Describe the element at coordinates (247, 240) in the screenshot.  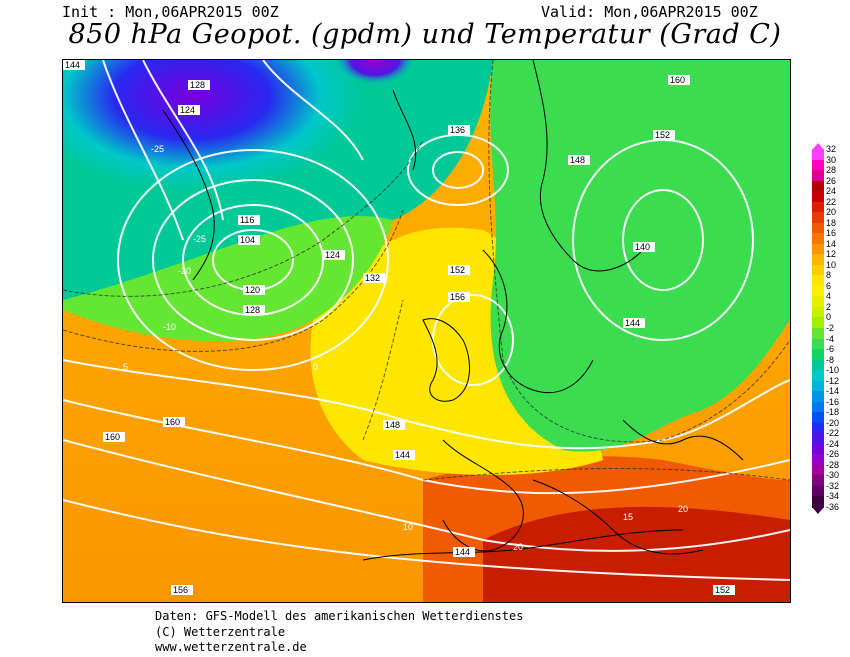
I see `label-geopot-104: 104` at that location.